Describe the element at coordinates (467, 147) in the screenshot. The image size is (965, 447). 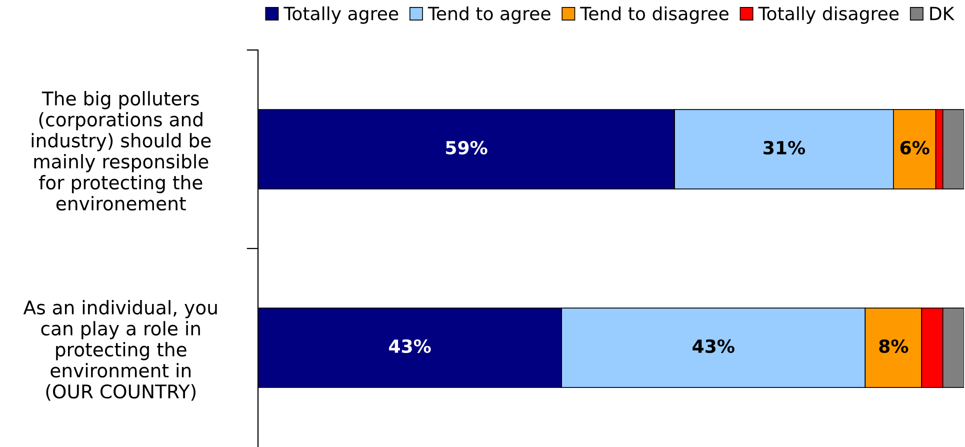
I see `data-label: 59%` at that location.